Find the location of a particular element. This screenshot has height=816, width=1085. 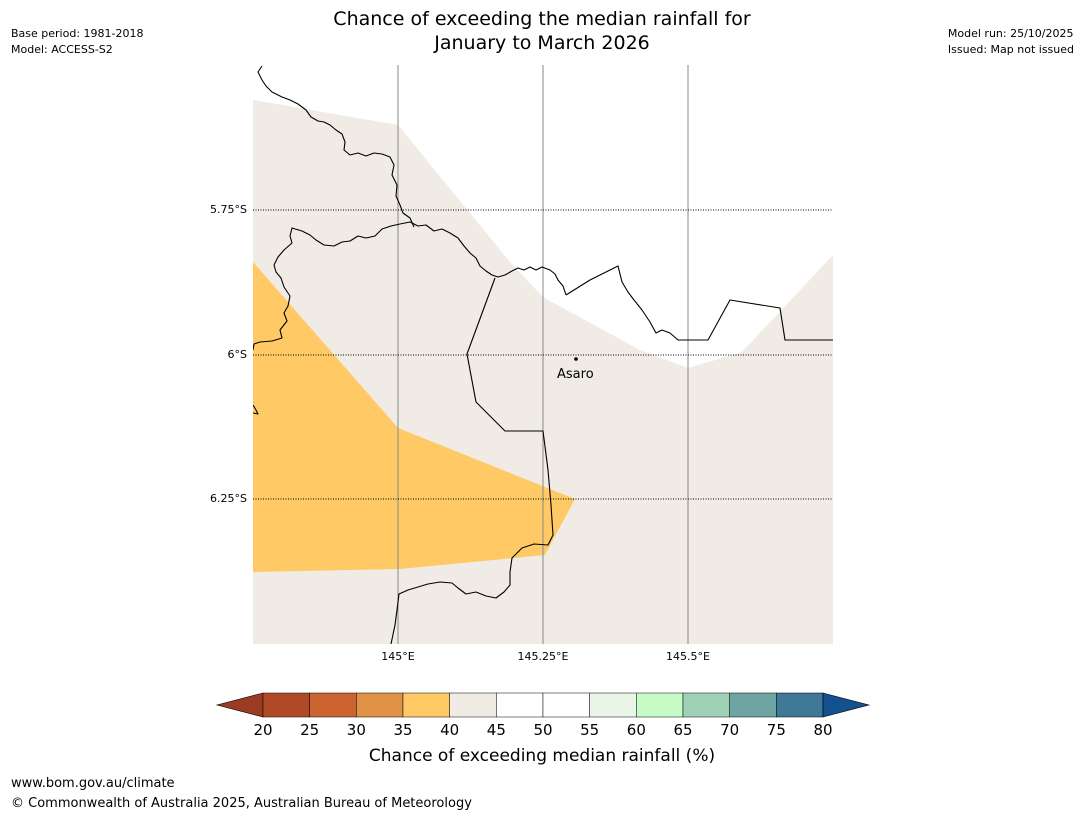

model-run-text: Model run: 25/10/2025 is located at coordinates (1010, 33).